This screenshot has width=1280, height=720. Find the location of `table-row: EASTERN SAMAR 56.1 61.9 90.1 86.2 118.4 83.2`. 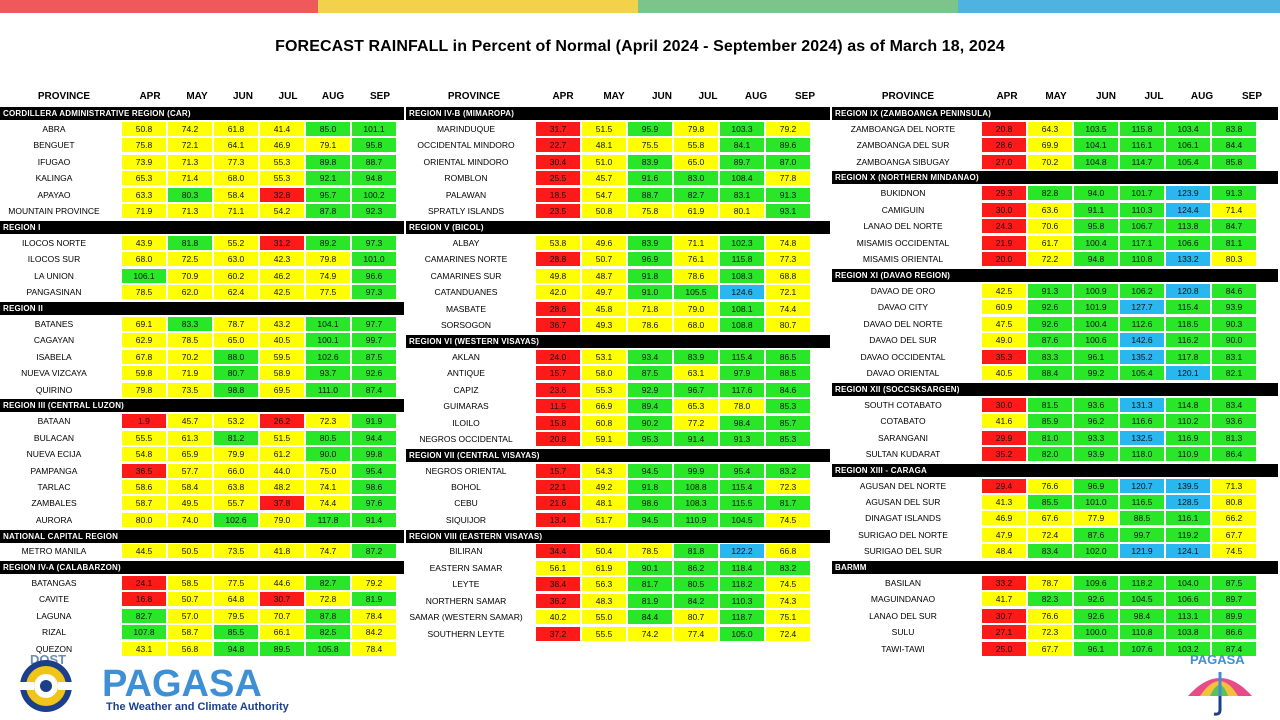

table-row: EASTERN SAMAR 56.1 61.9 90.1 86.2 118.4 83.2 is located at coordinates (618, 567).